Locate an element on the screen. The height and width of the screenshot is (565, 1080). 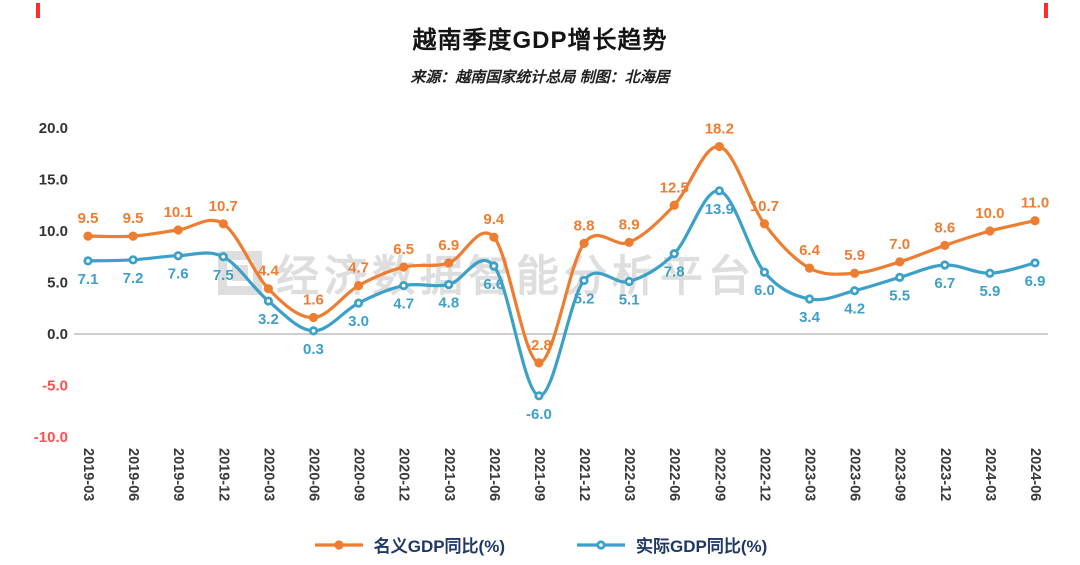
x-axis-label: 2019-03 is located at coordinates (88, 474).